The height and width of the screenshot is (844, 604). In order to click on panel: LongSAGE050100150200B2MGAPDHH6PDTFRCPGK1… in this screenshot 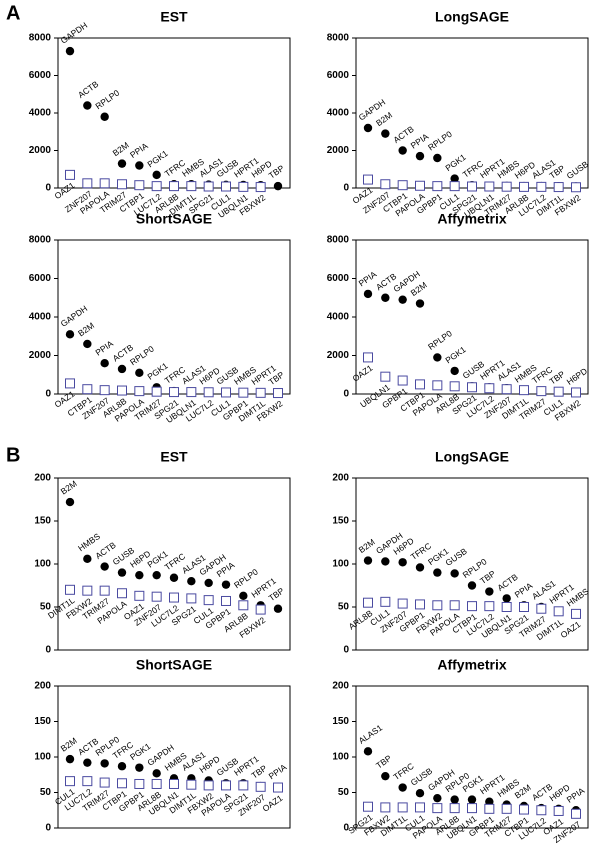, I will do `click(461, 552)`.